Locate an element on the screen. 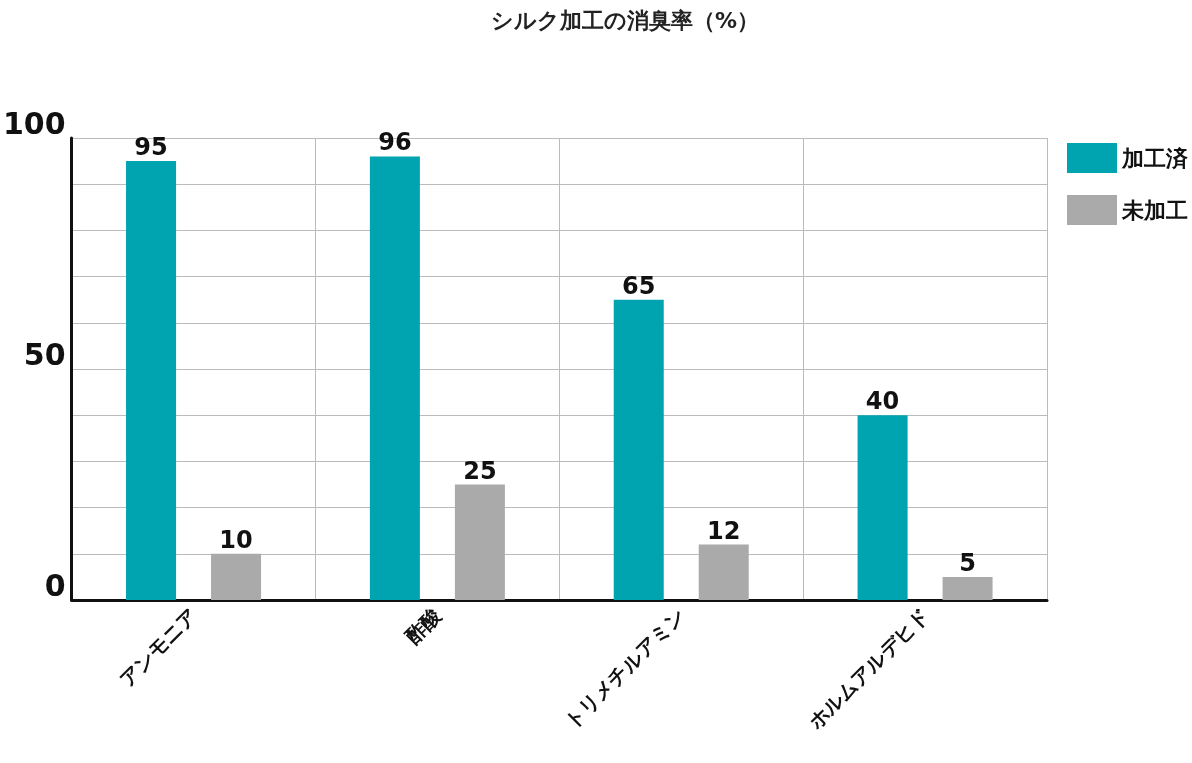 Image resolution: width=1192 pixels, height=763 pixels. data-label: 25 is located at coordinates (480, 470).